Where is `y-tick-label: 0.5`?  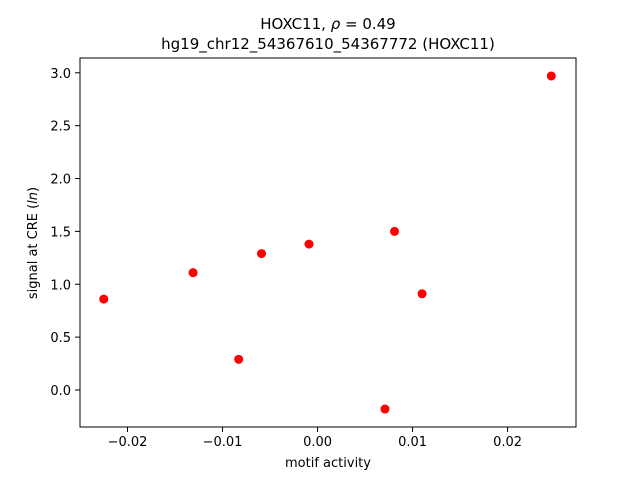
y-tick-label: 0.5 is located at coordinates (60, 338).